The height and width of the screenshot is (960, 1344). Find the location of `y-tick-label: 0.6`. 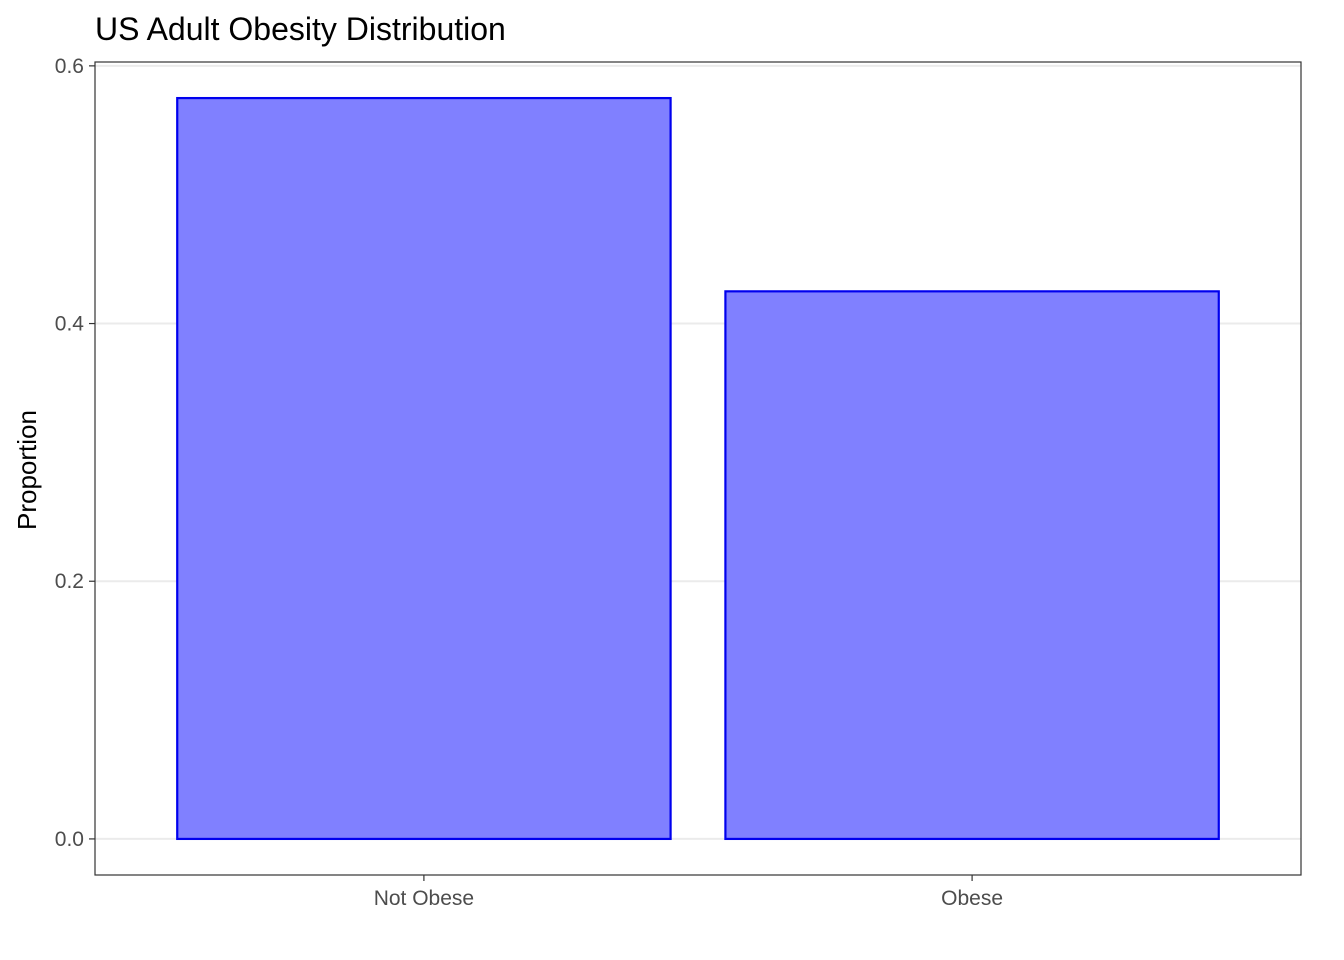

y-tick-label: 0.6 is located at coordinates (69, 66).